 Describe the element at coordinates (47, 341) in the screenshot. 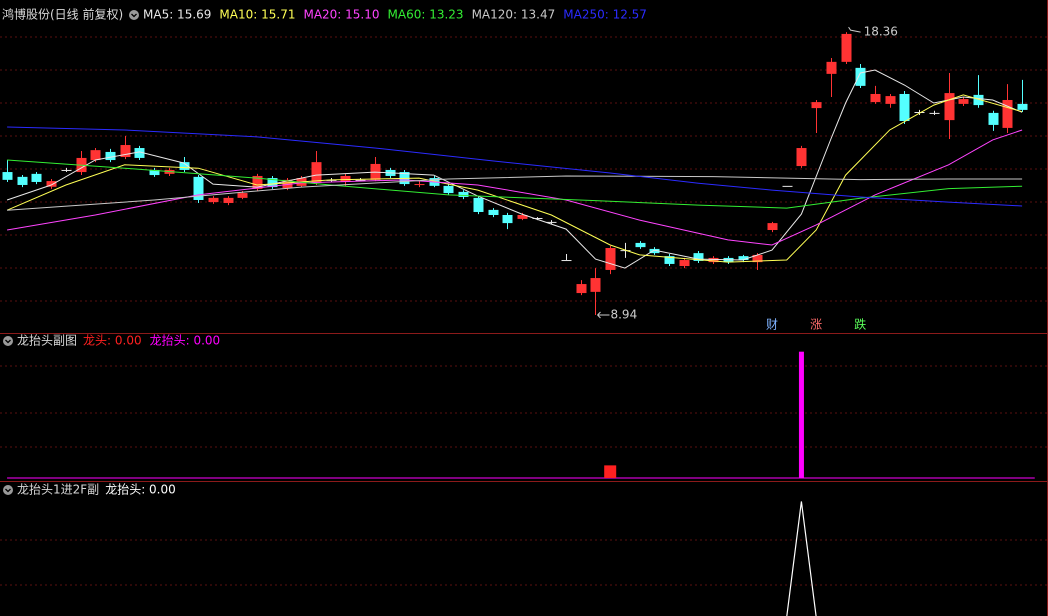

I see `panel-title: 龙抬头副图` at that location.